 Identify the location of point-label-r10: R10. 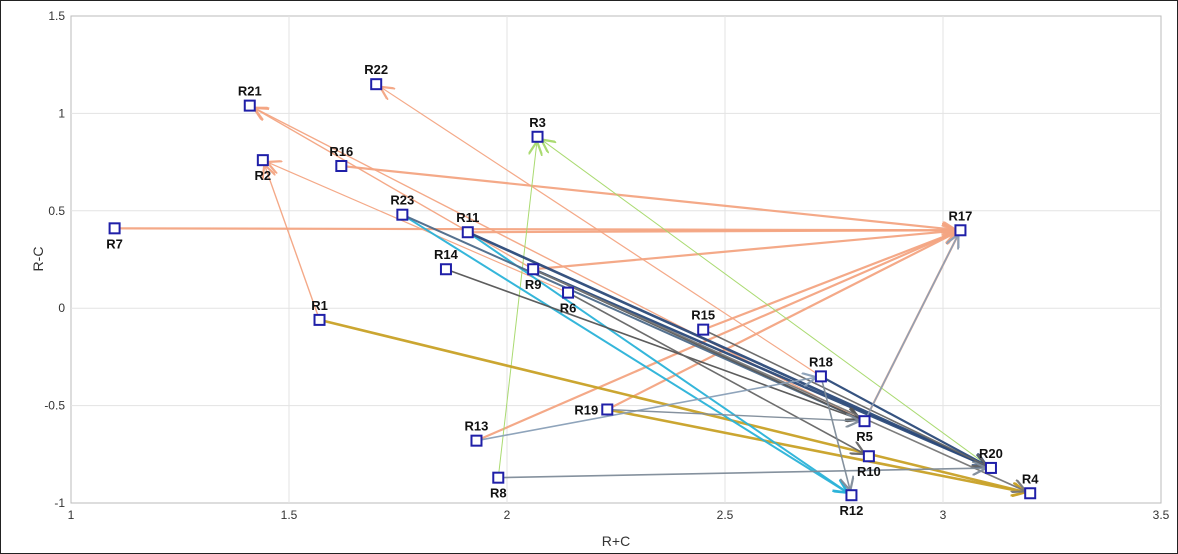
(869, 471).